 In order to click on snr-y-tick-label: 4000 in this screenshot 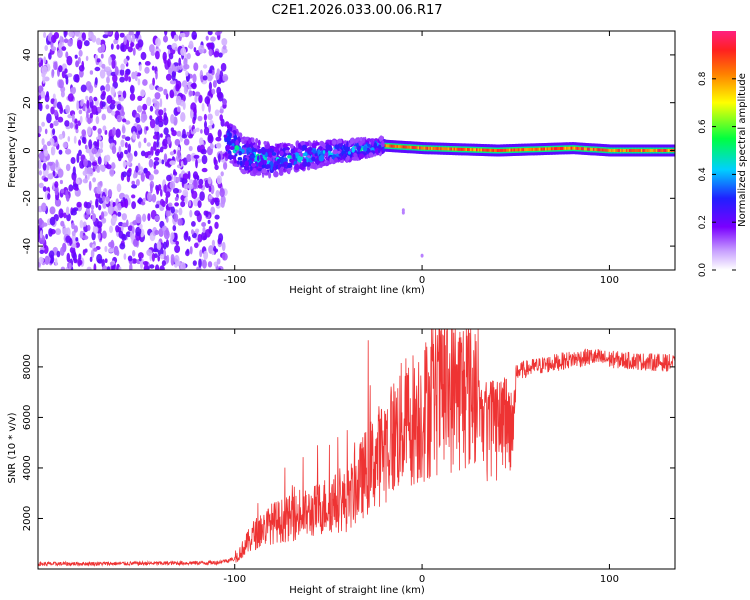, I will do `click(27, 467)`.